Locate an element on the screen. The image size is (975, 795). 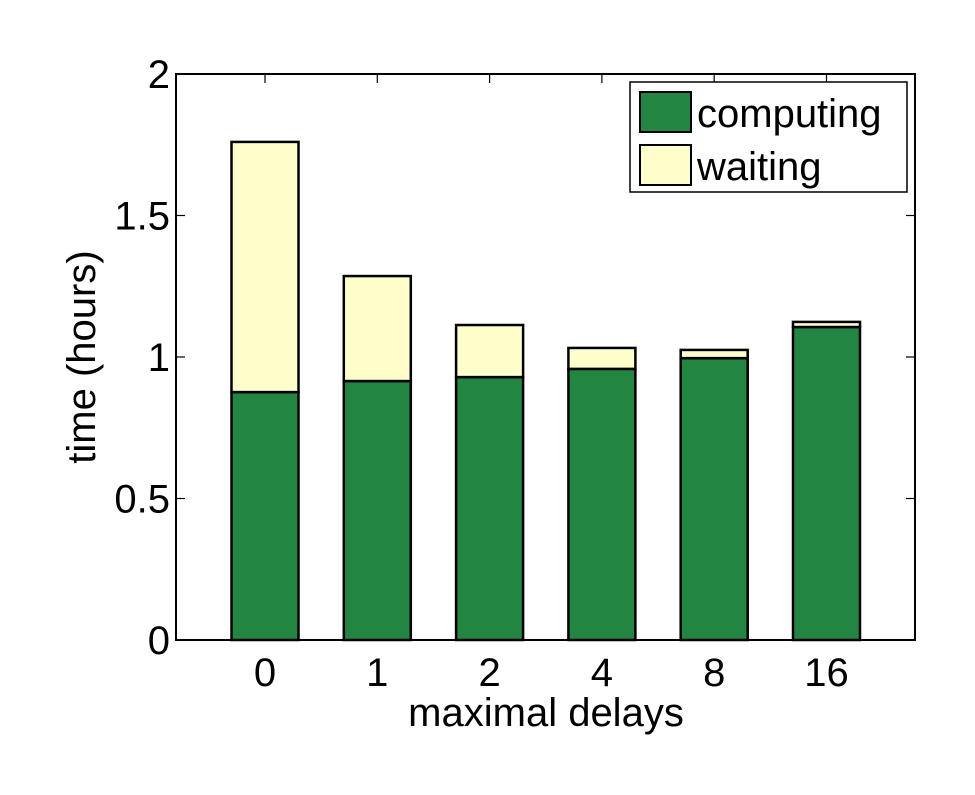
x-tick-label: 16 is located at coordinates (826, 673).